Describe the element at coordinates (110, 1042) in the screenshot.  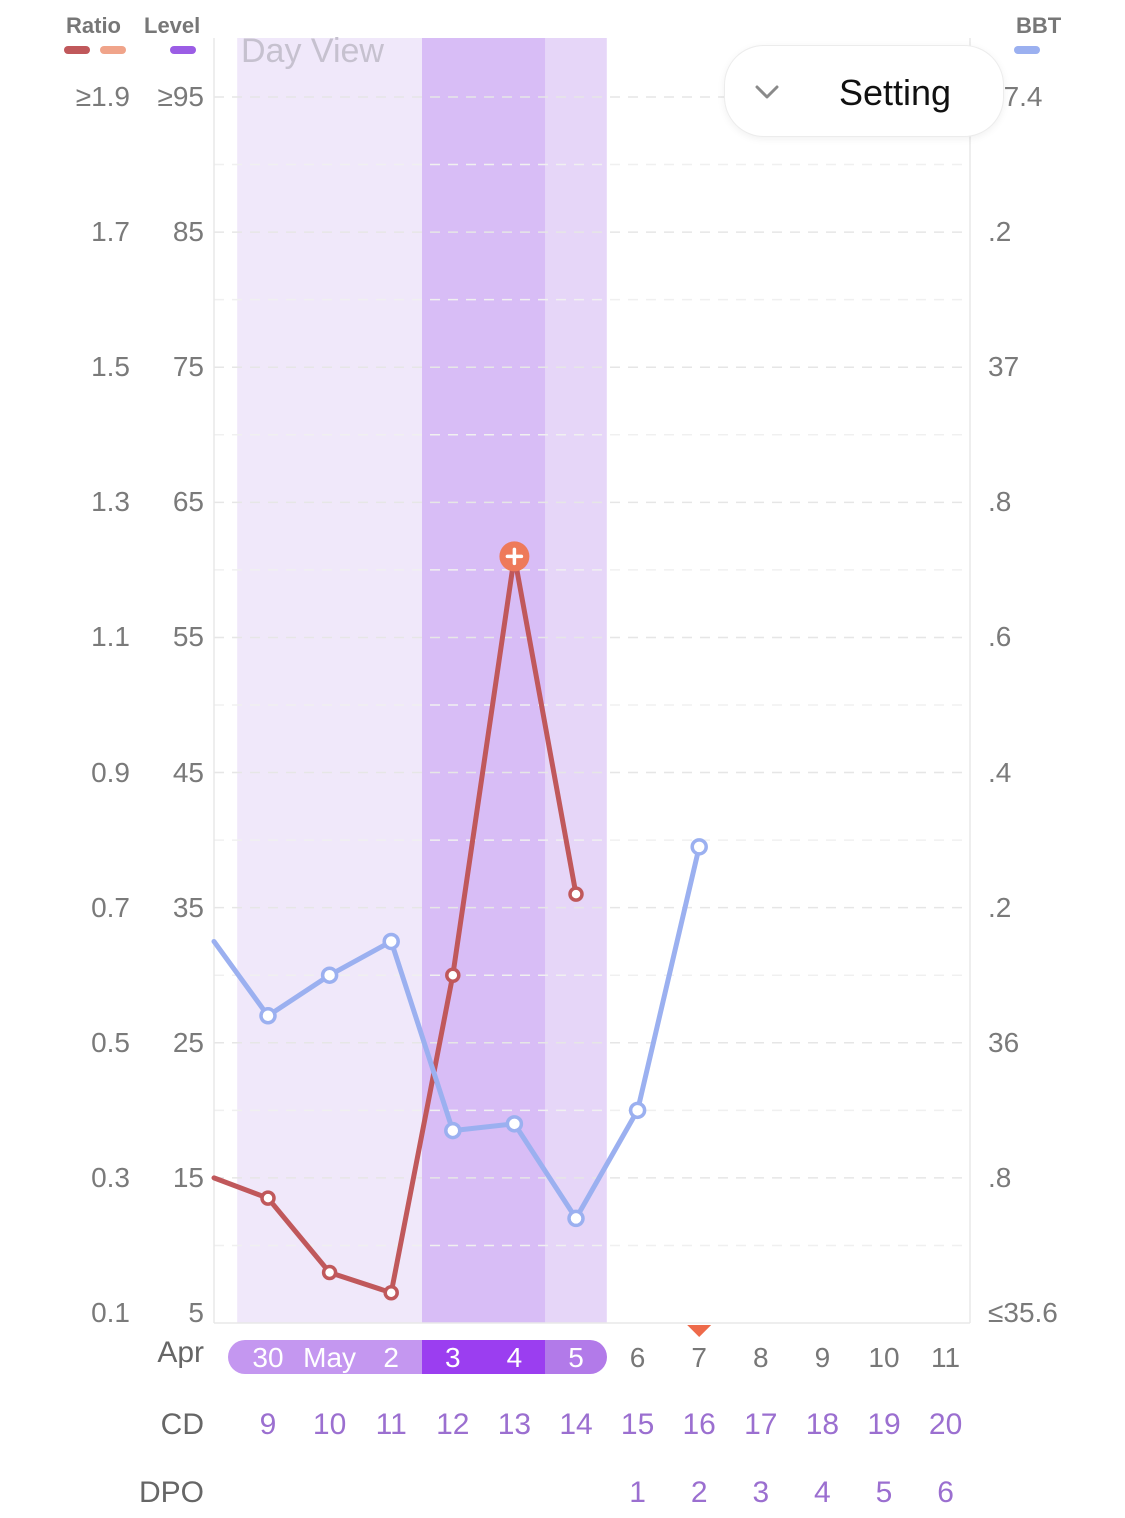
I see `ratio-tick-label: 0.5` at that location.